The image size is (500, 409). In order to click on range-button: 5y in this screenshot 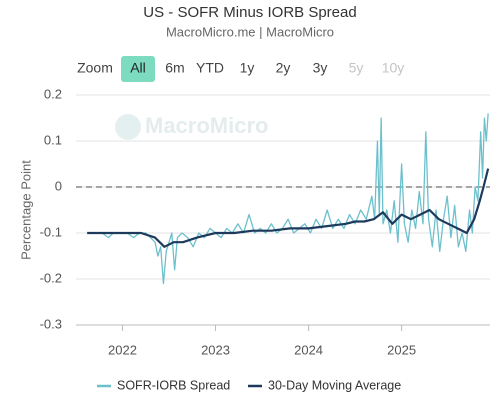, I will do `click(356, 68)`.